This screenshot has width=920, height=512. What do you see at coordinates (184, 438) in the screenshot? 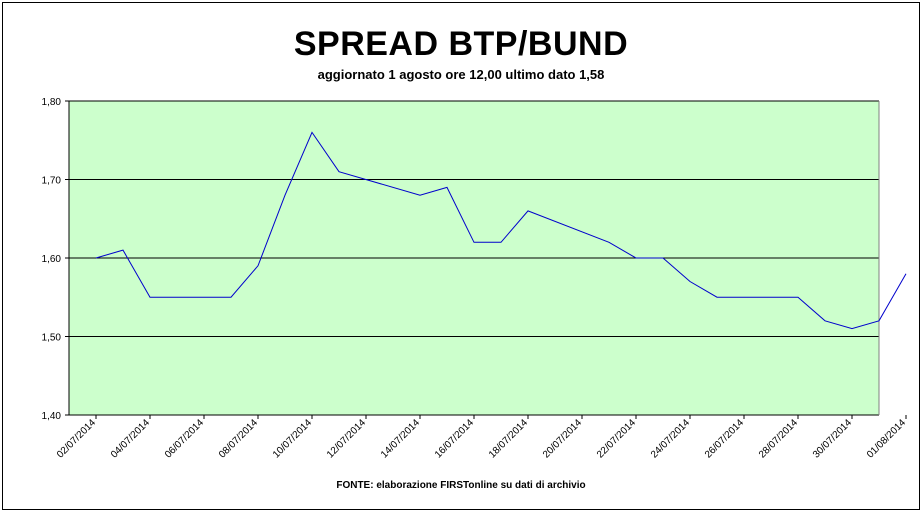
I see `x-tick-label: 06/07/2014` at bounding box center [184, 438].